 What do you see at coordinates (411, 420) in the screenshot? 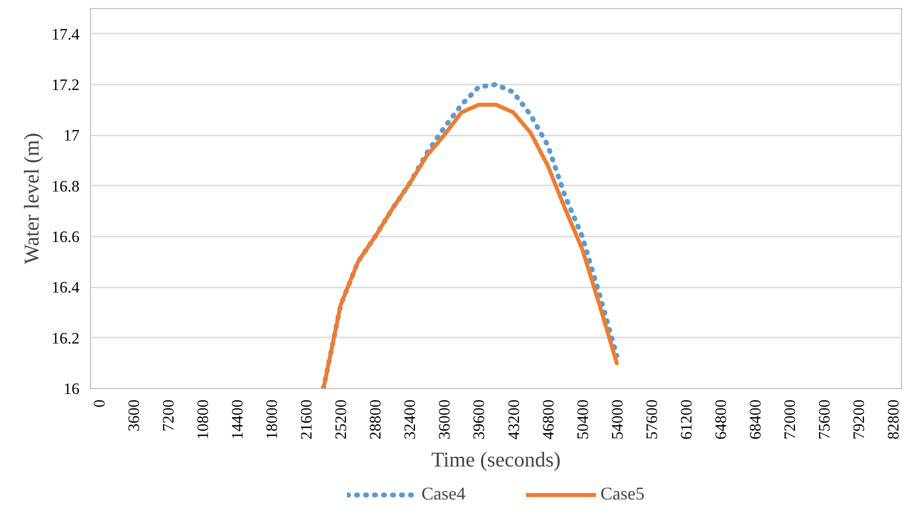
I see `x-tick-label: 32400` at bounding box center [411, 420].